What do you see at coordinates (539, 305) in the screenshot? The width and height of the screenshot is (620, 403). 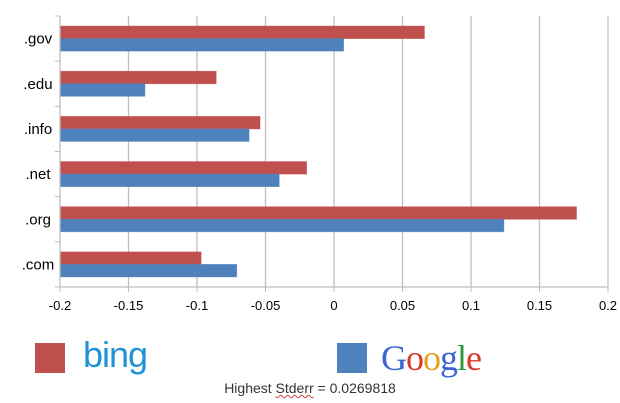 I see `x-tick-label: 0.15` at bounding box center [539, 305].